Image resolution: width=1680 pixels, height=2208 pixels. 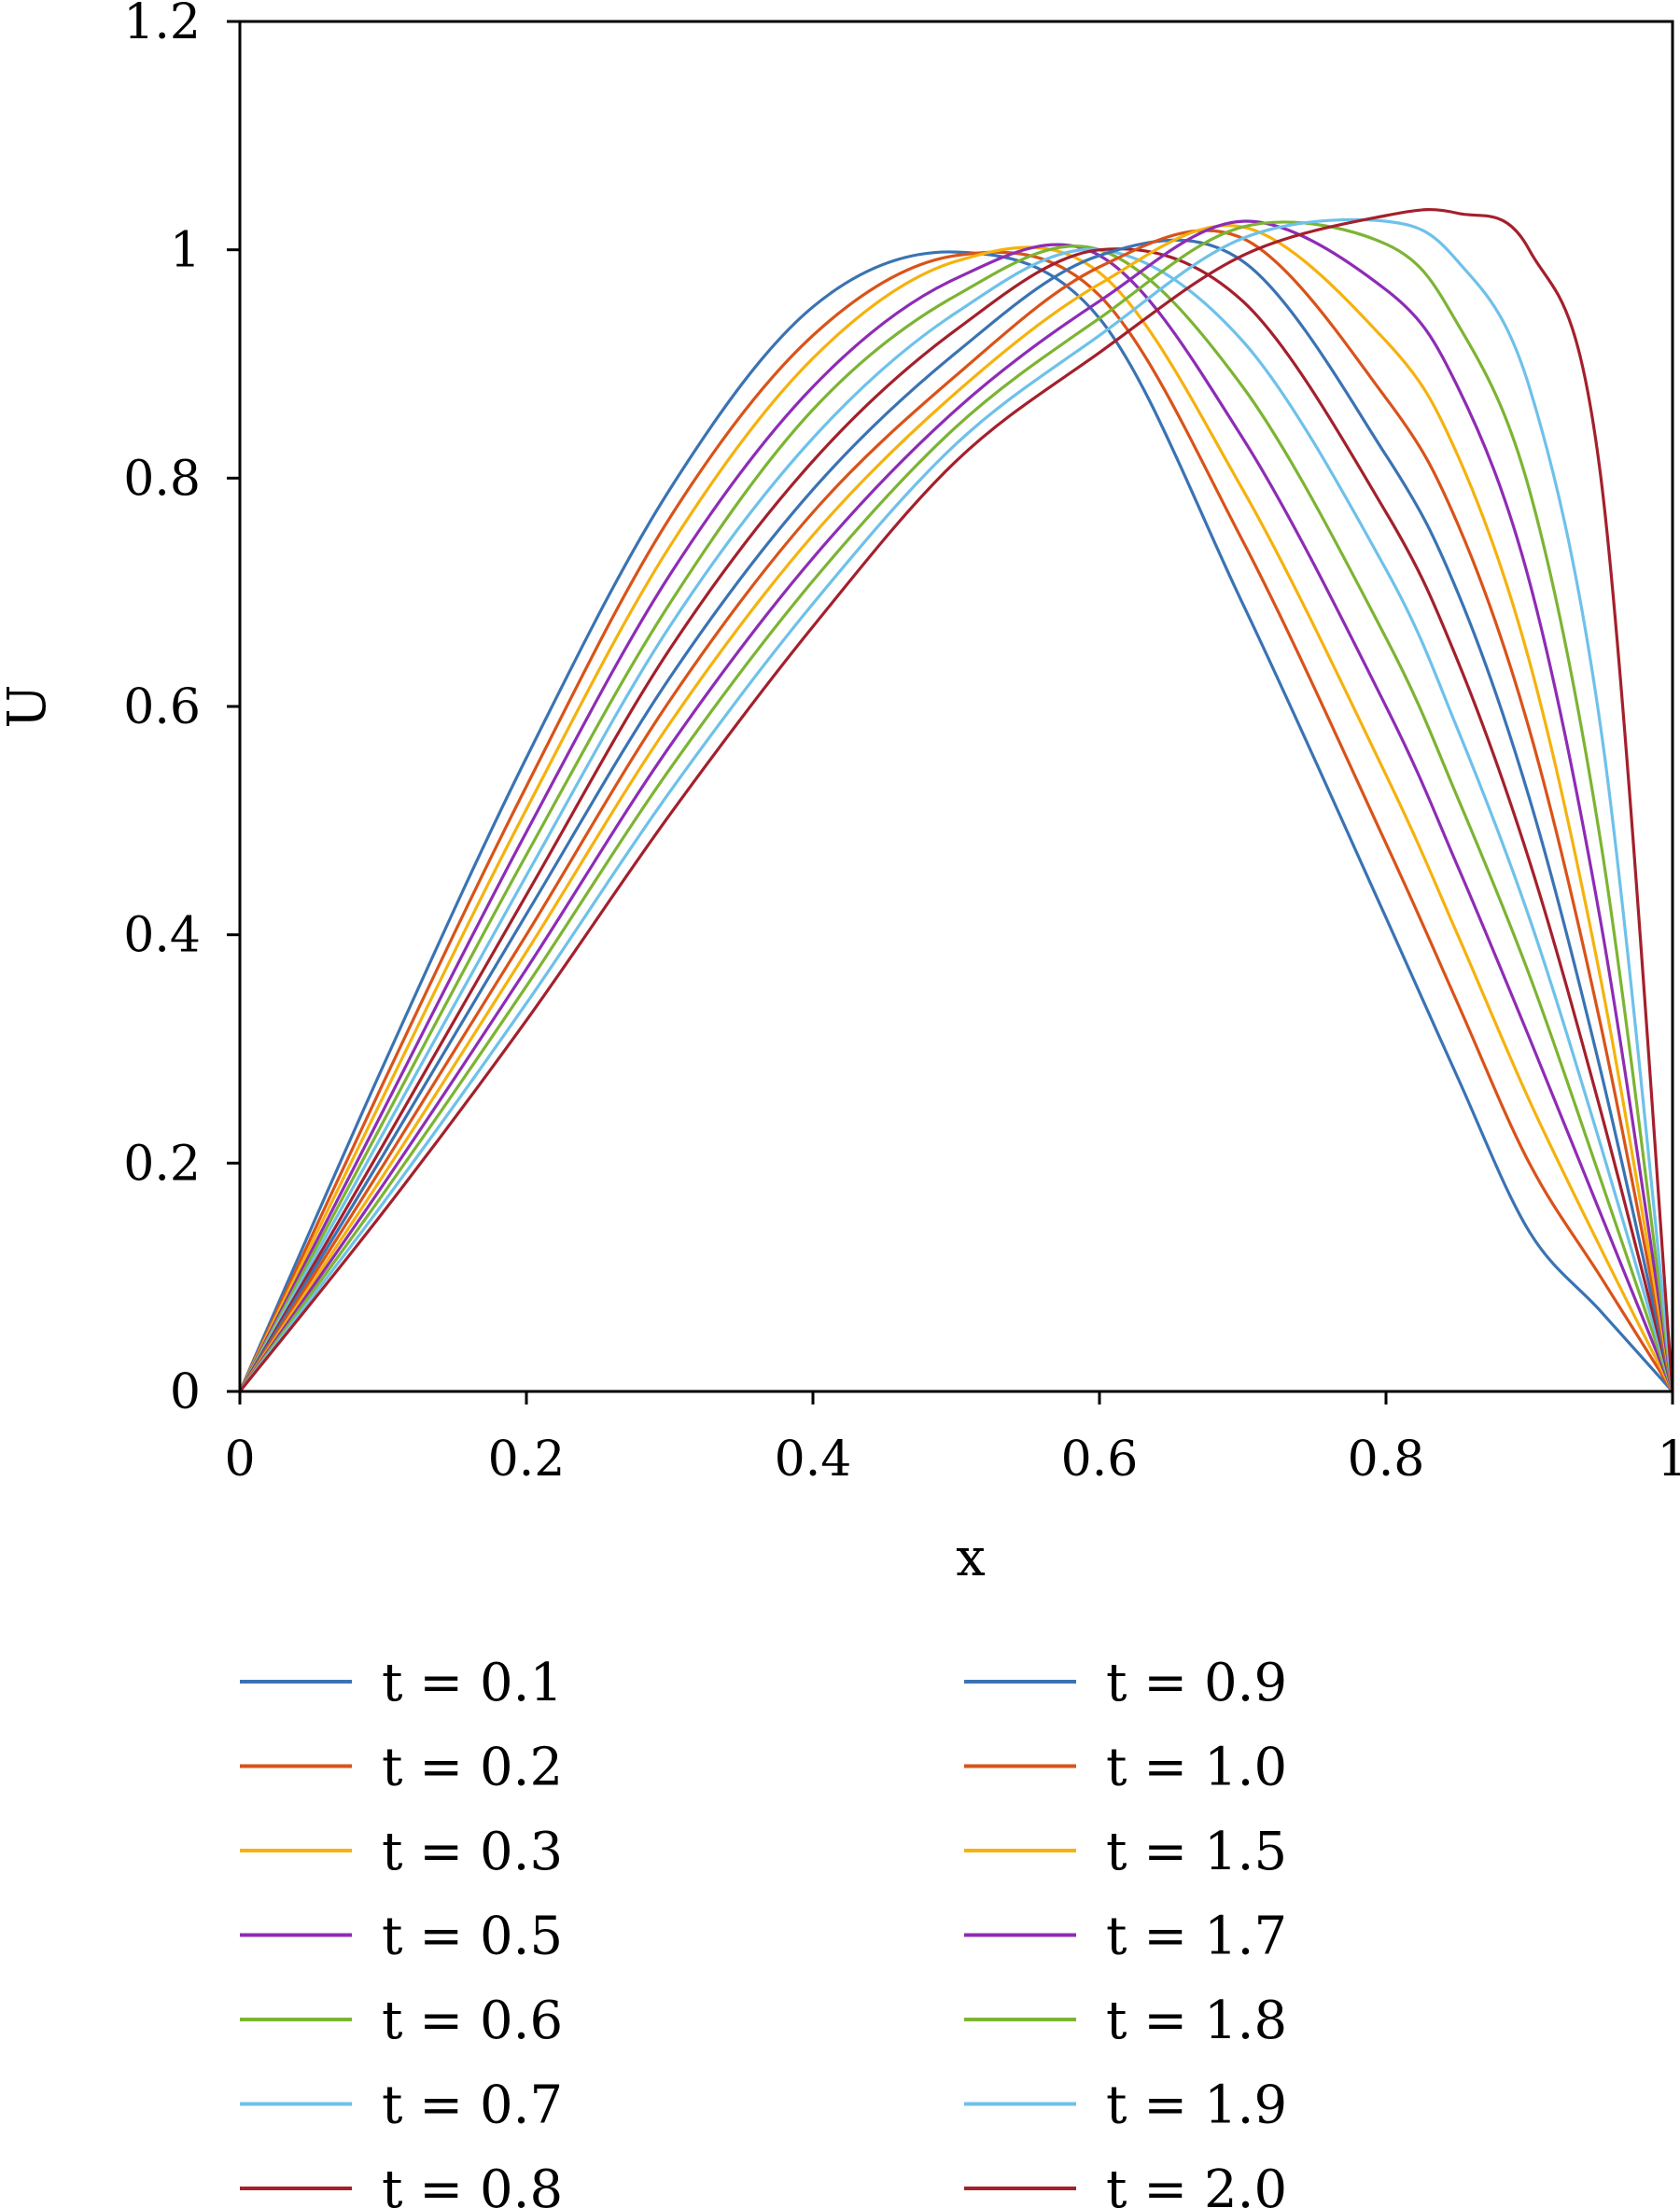 I want to click on legend-item: t = 1.5, so click(x=1125, y=1852).